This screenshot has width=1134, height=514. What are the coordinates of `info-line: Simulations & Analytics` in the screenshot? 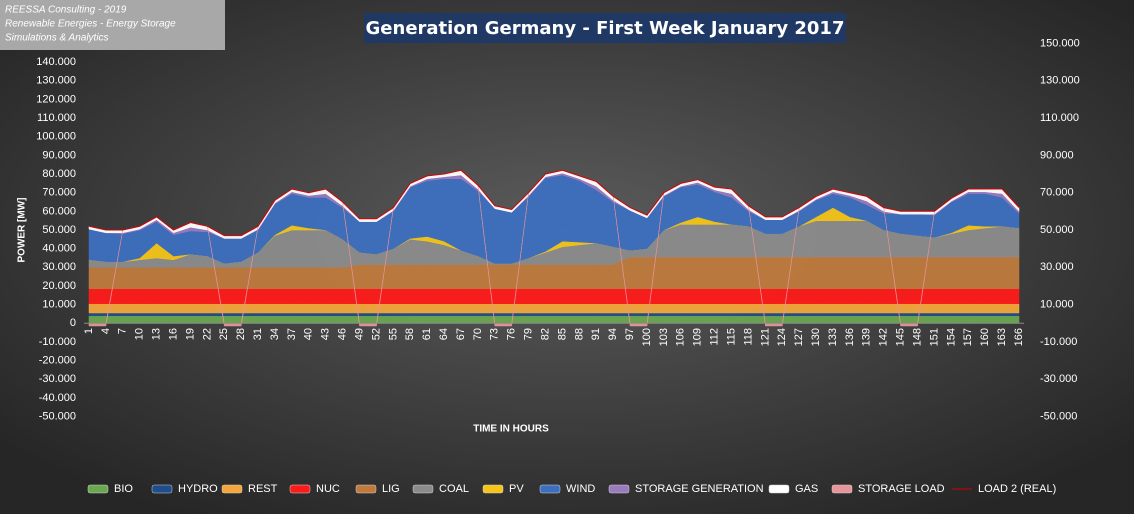 It's located at (57, 38).